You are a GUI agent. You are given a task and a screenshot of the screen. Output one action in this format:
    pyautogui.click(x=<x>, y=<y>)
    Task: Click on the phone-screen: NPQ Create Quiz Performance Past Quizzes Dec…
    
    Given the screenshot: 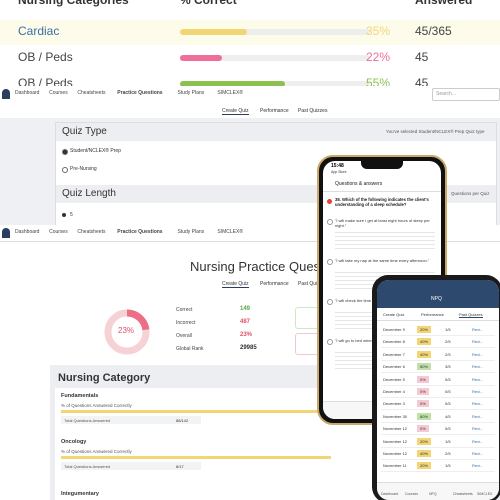 What is the action you would take?
    pyautogui.click(x=438, y=390)
    